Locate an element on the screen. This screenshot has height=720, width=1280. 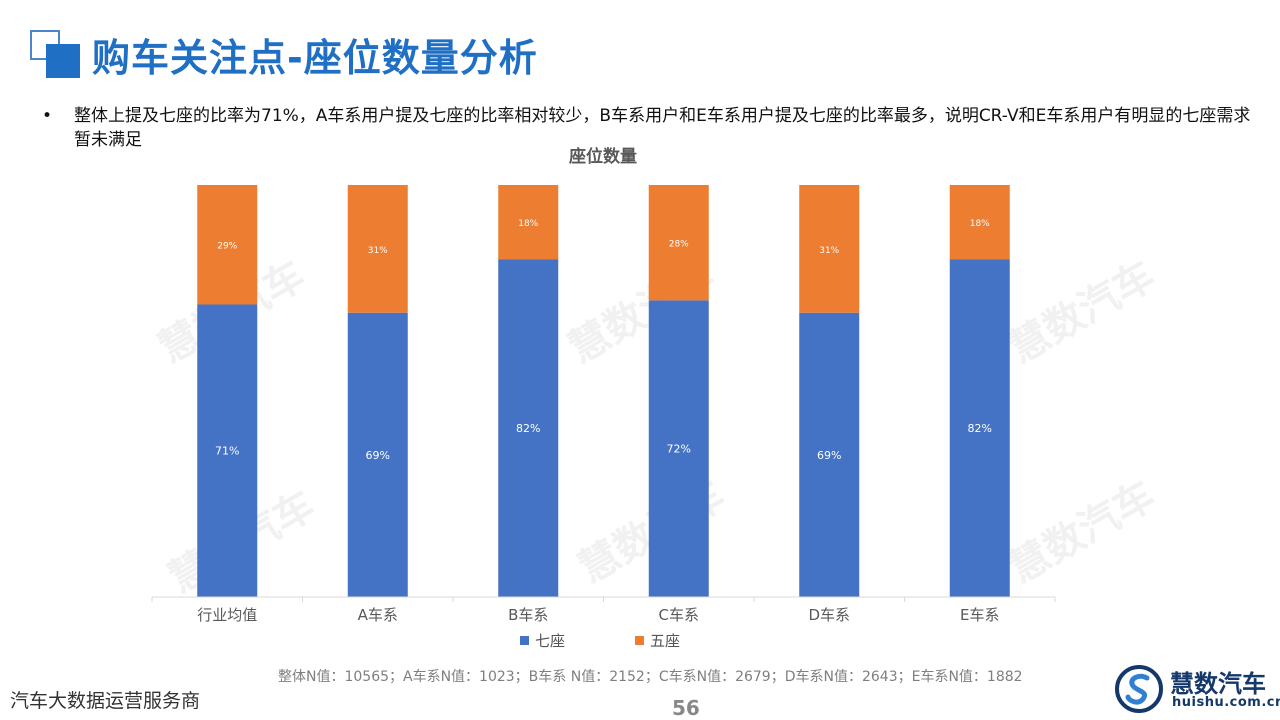
legend-item-five-seat: 五座 is located at coordinates (657, 640).